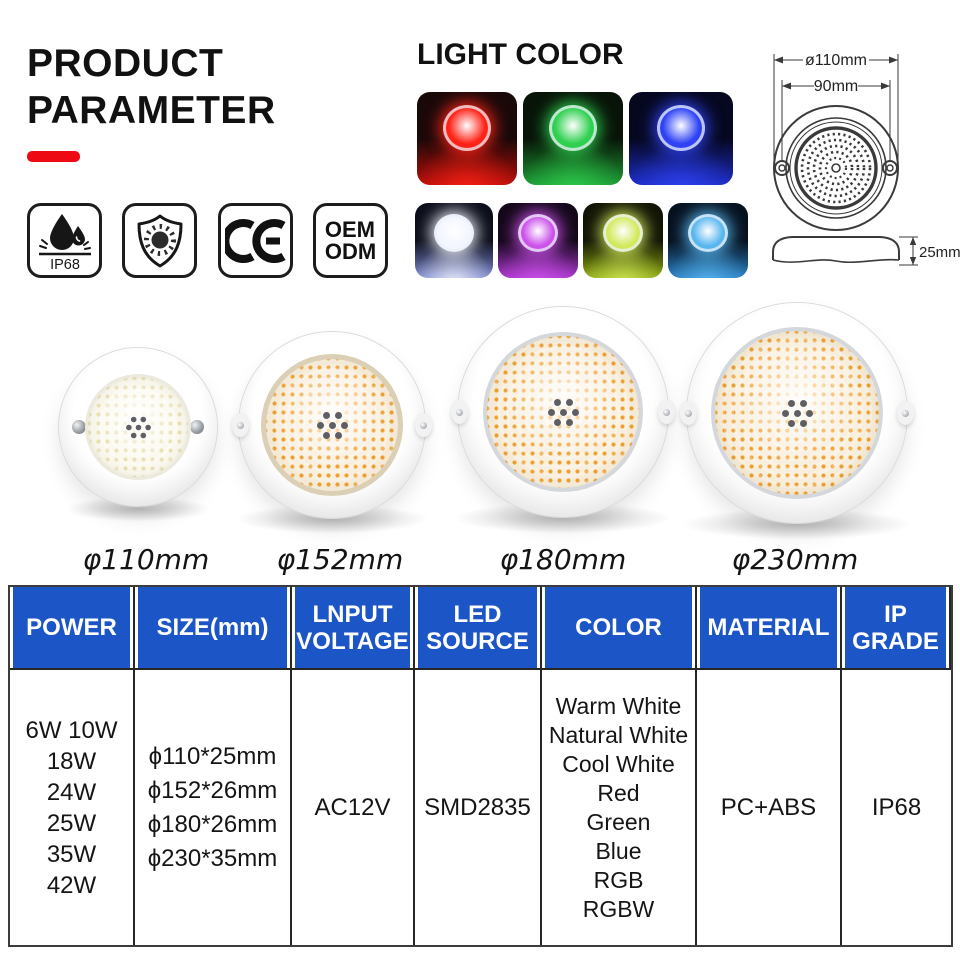  Describe the element at coordinates (64, 243) in the screenshot. I see `water-drop-icon: IP68` at that location.